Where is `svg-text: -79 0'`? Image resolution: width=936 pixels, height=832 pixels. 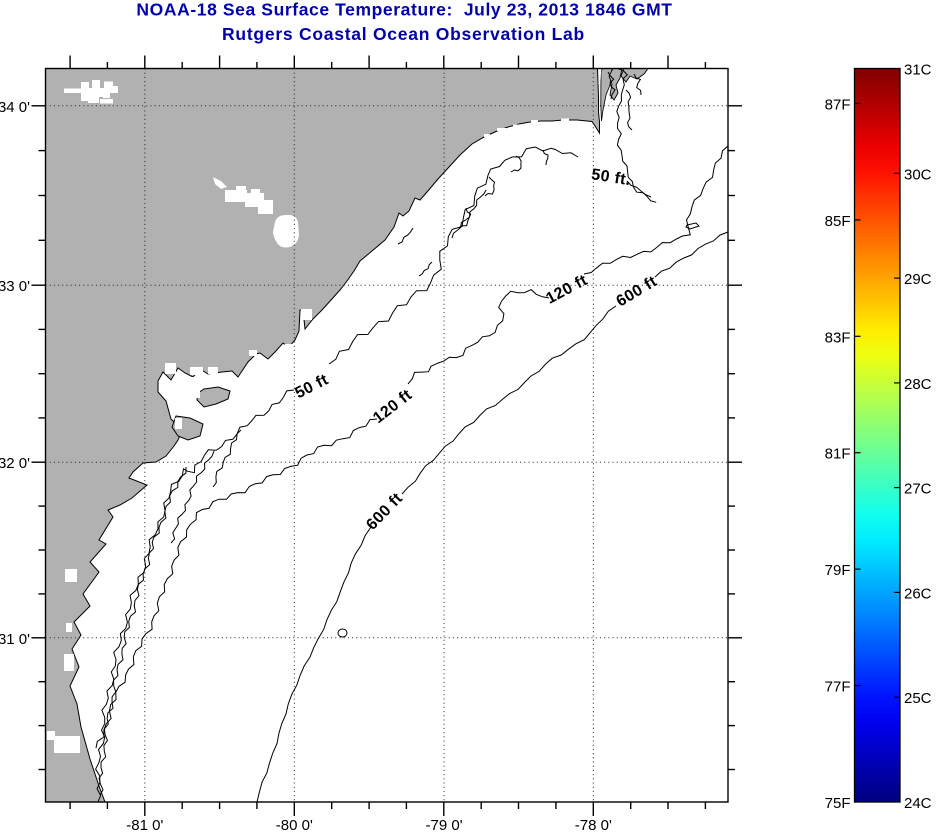
svg-text: -79 0' is located at coordinates (444, 824).